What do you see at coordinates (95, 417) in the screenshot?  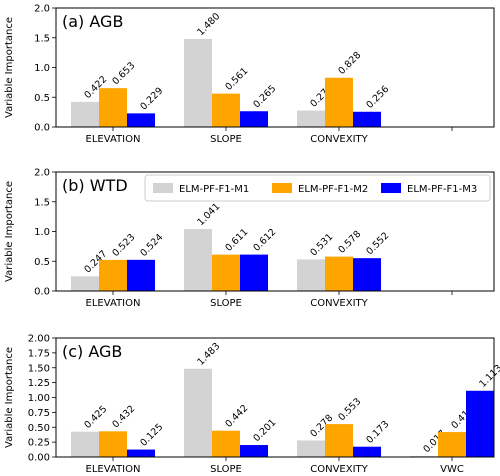 I see `bar-value-label: 0.425` at bounding box center [95, 417].